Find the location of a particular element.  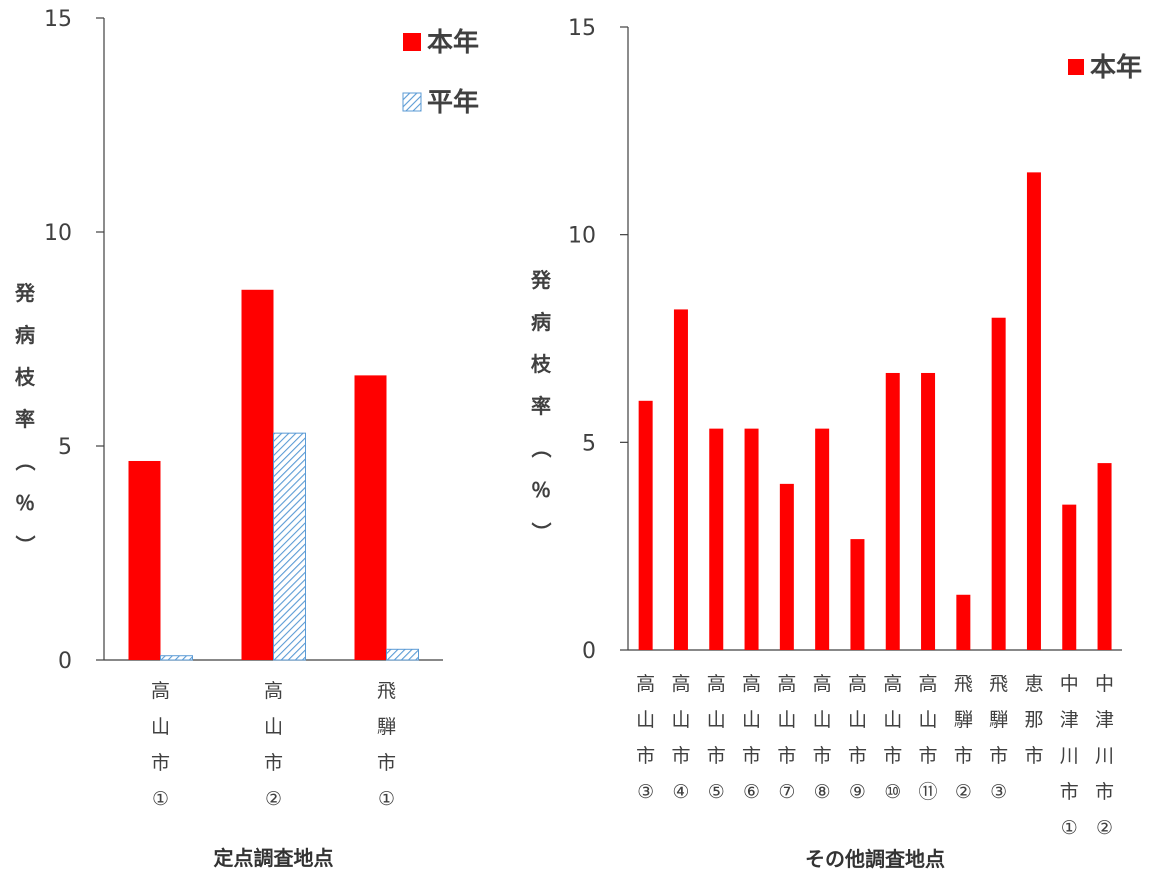

bar-平年-飛騨市① is located at coordinates (402, 654).